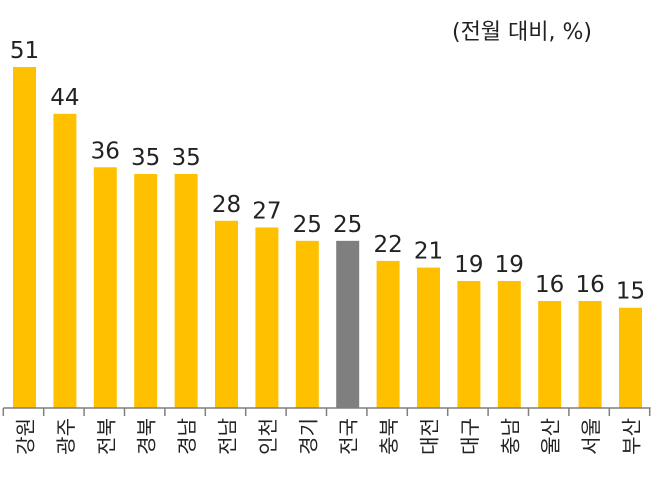 The width and height of the screenshot is (662, 486). I want to click on bar-경남, so click(186, 290).